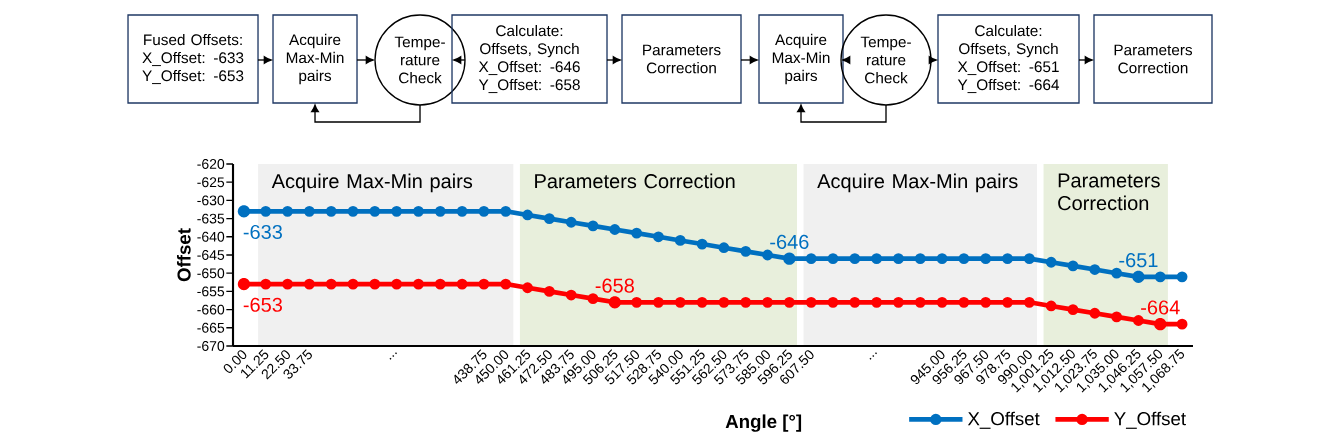 This screenshot has width=1329, height=442. What do you see at coordinates (763, 423) in the screenshot?
I see `x-axis-title: Angle [°]` at bounding box center [763, 423].